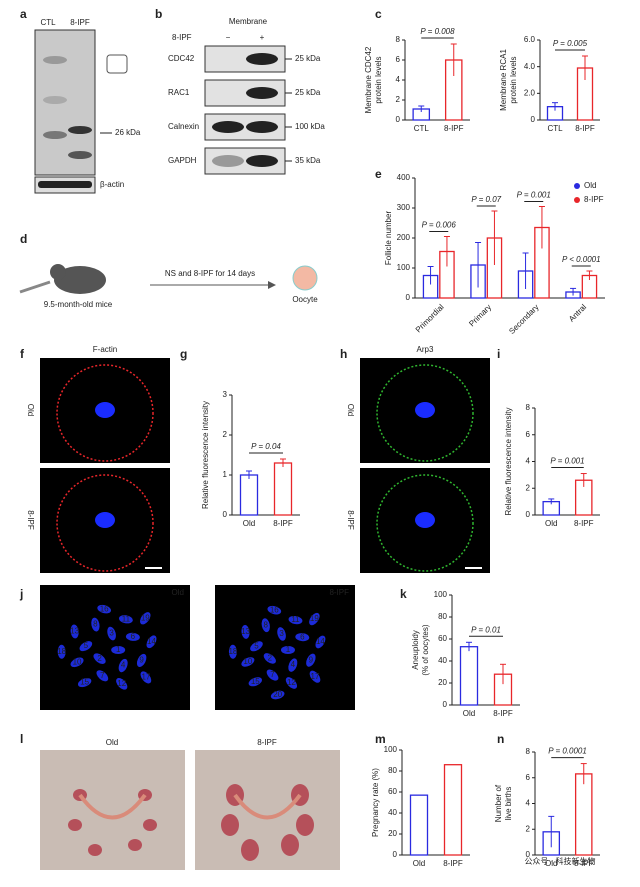  Describe the element at coordinates (302, 636) in the screenshot. I see `chromosome-label: 6` at that location.